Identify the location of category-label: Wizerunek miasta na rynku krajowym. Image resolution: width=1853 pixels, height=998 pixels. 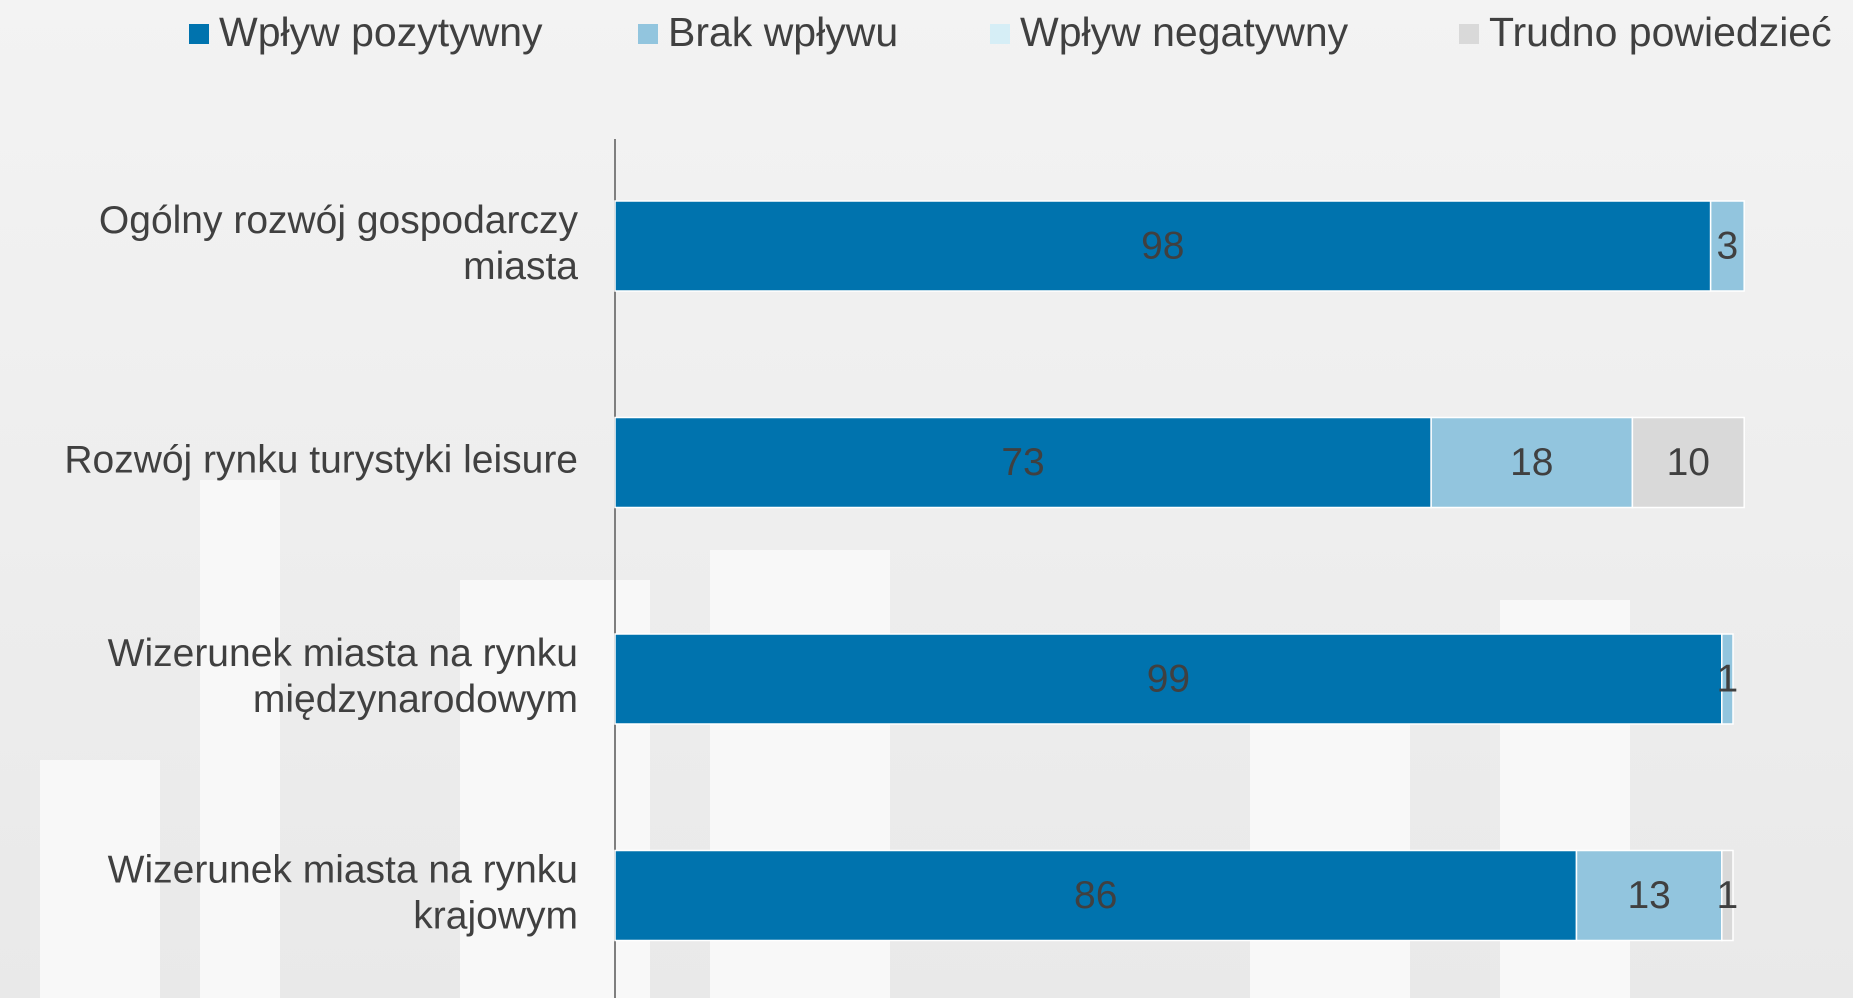
(343, 893).